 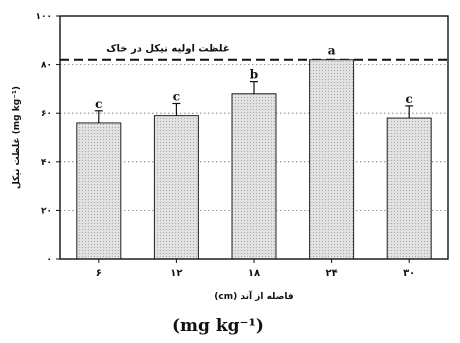 What do you see at coordinates (332, 51) in the screenshot?
I see `significance-letter: a` at bounding box center [332, 51].